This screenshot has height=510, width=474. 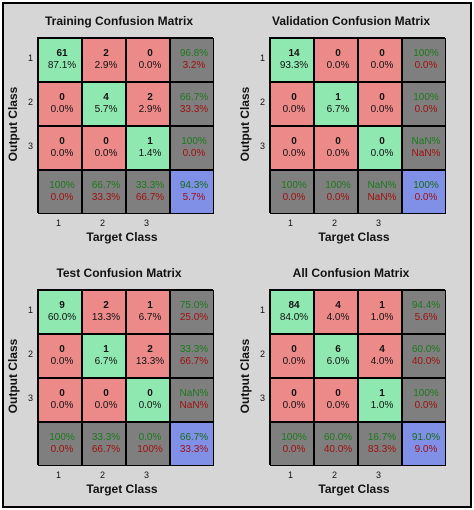 I want to click on cell-count: 4, so click(x=106, y=97).